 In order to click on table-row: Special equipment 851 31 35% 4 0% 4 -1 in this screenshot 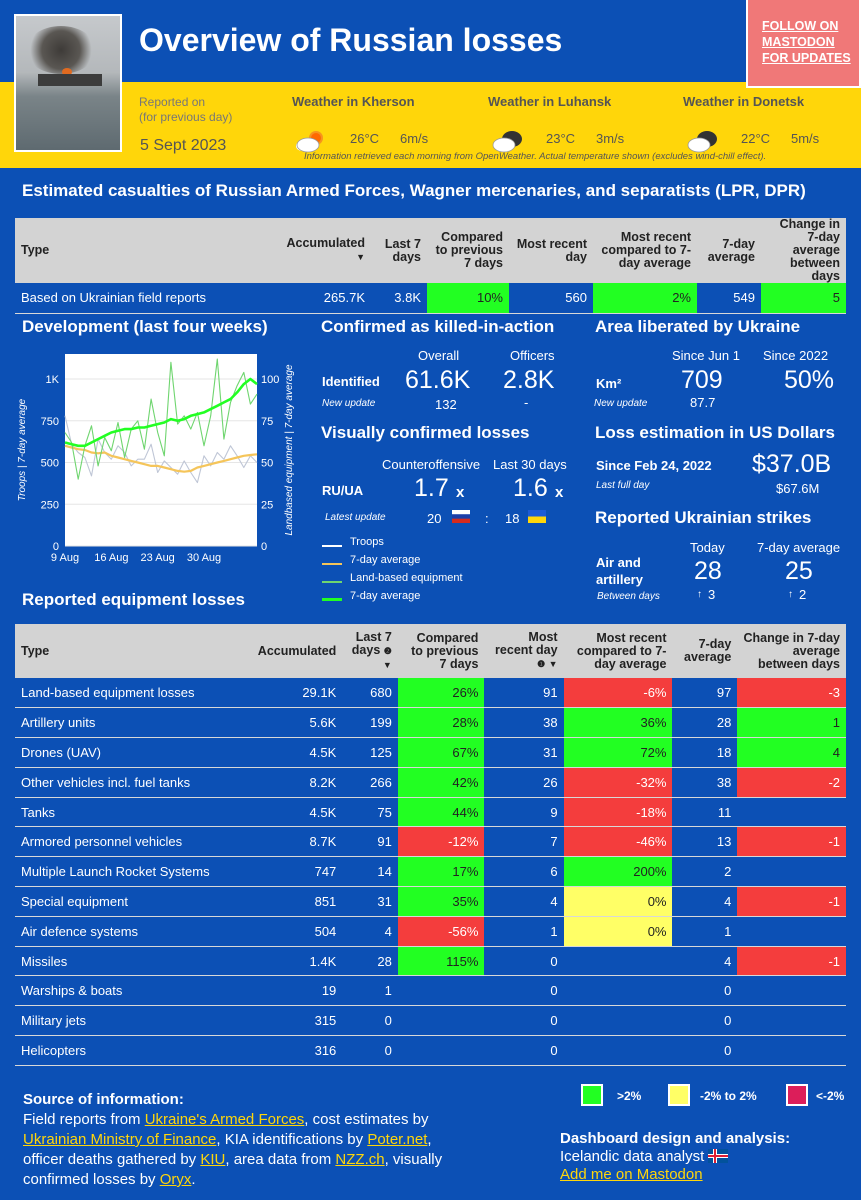, I will do `click(430, 901)`.